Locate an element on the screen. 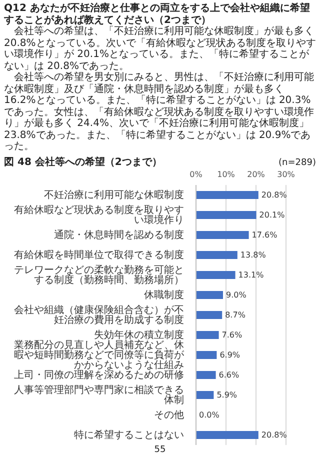 The image size is (320, 453). y-tick-label: テレワークなどの柔軟な勤務を可能とする制度（勤務時間、勤務場所） is located at coordinates (99, 274).